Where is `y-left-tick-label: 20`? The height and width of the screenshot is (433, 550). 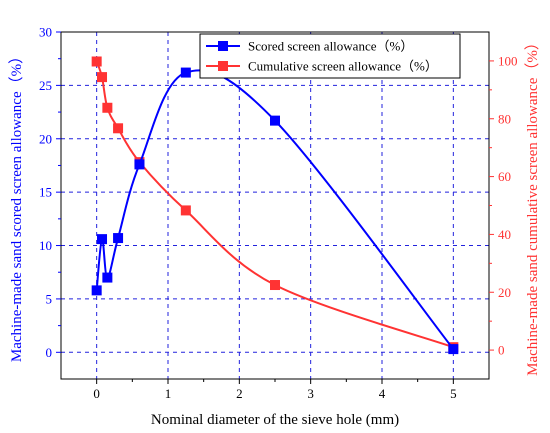
y-left-tick-label: 20 is located at coordinates (45, 138).